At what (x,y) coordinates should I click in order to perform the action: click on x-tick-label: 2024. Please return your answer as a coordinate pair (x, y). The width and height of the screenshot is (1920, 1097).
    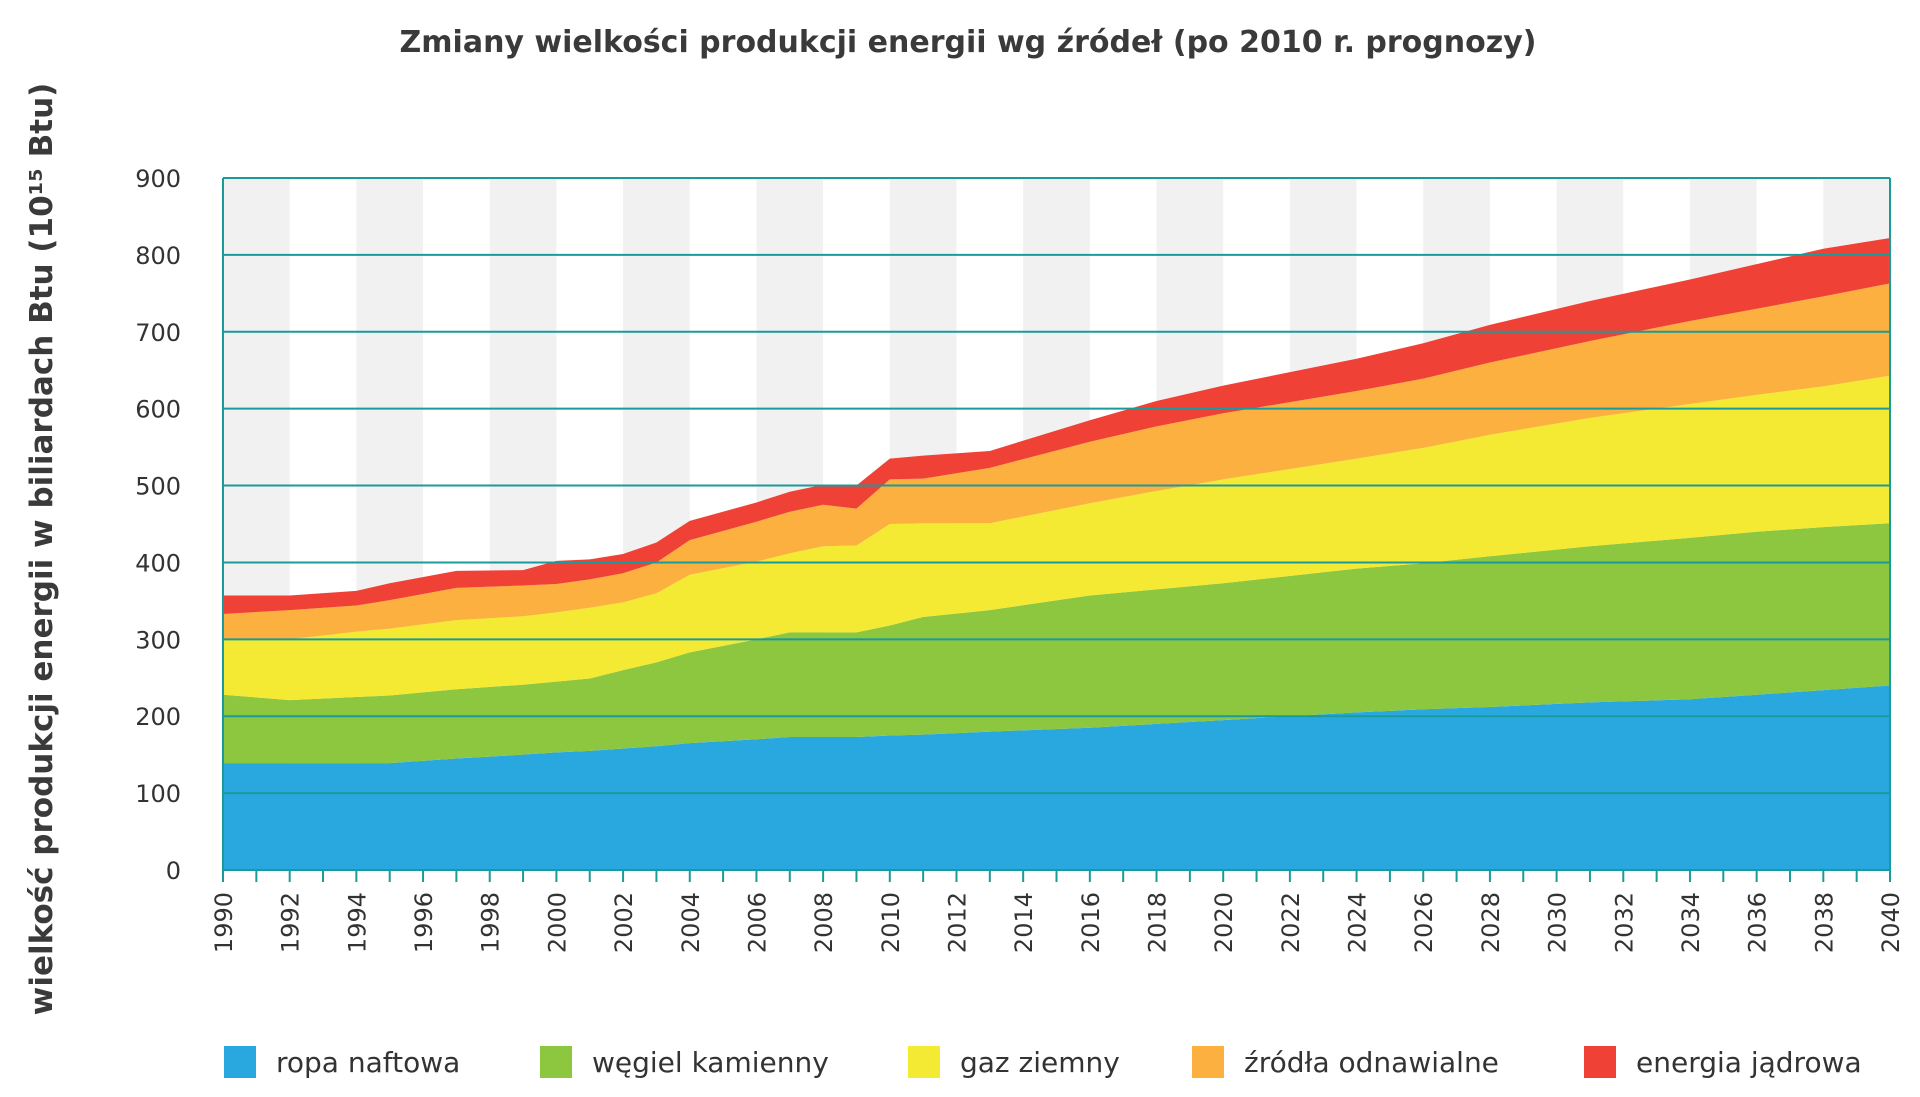
    Looking at the image, I should click on (1358, 922).